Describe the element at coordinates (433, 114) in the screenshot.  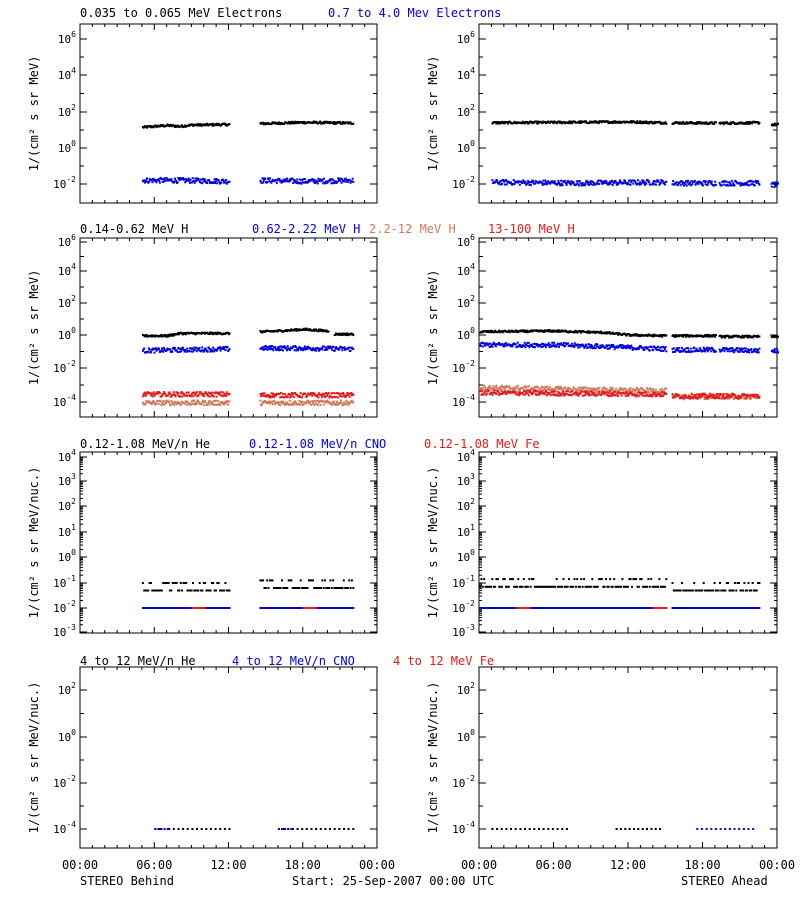
I see `y-axis-label: 1/(cm² s sr MeV)` at that location.